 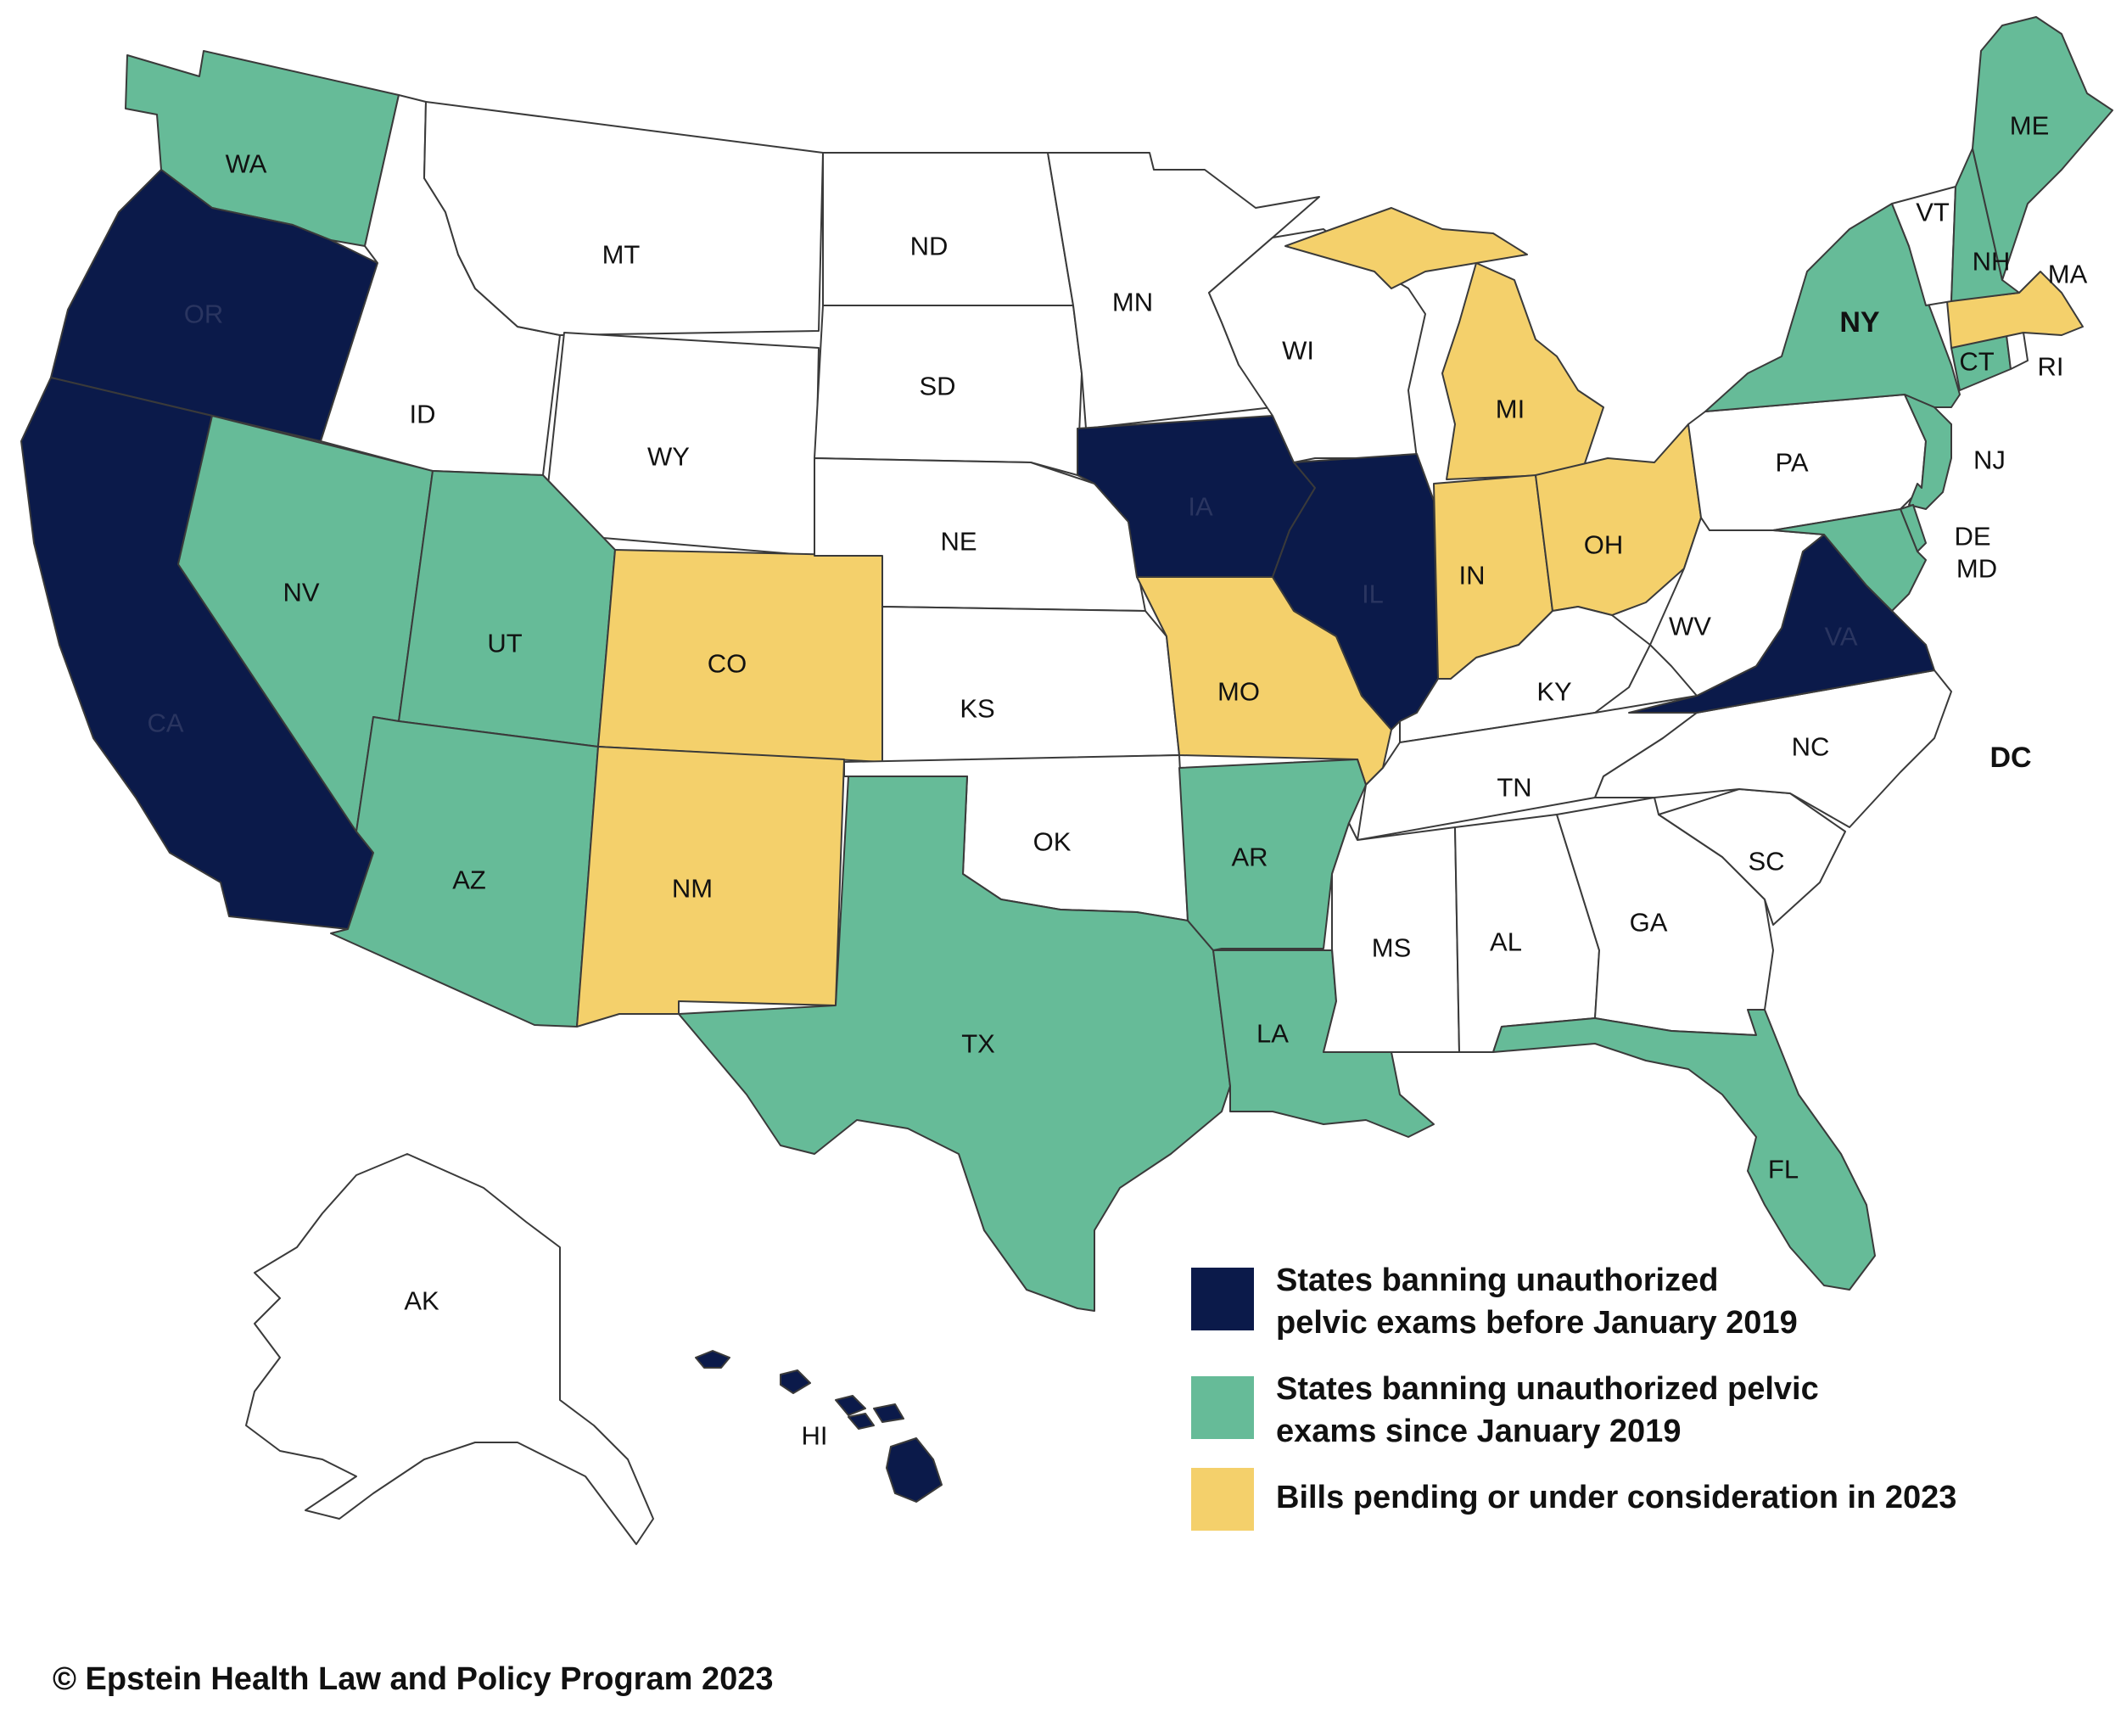 I want to click on state-me, so click(x=2043, y=148).